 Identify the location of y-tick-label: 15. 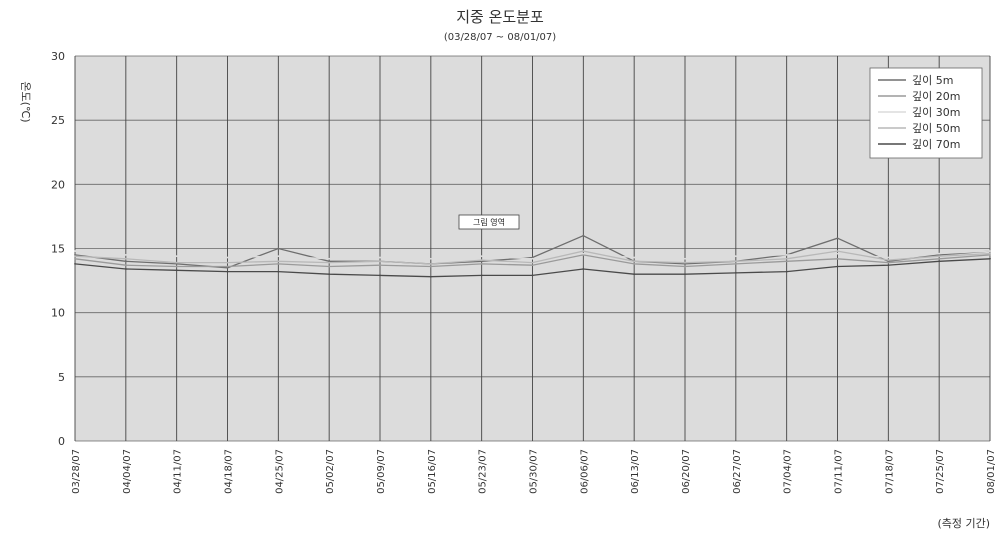
(58, 249).